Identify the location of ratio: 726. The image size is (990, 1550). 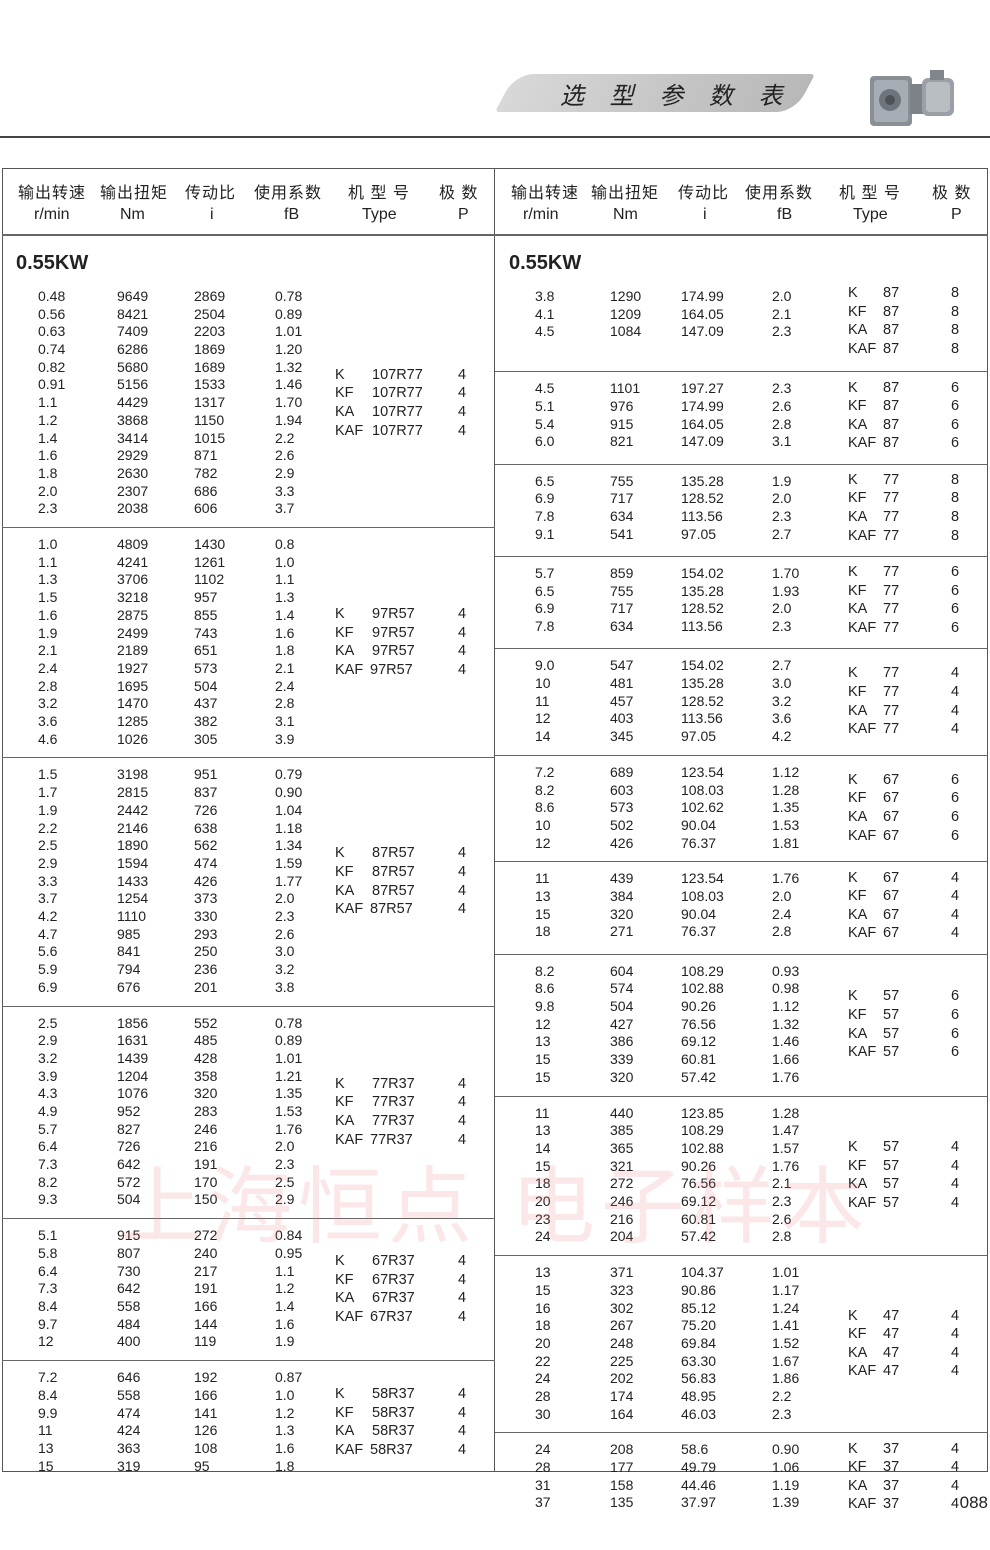
(206, 809).